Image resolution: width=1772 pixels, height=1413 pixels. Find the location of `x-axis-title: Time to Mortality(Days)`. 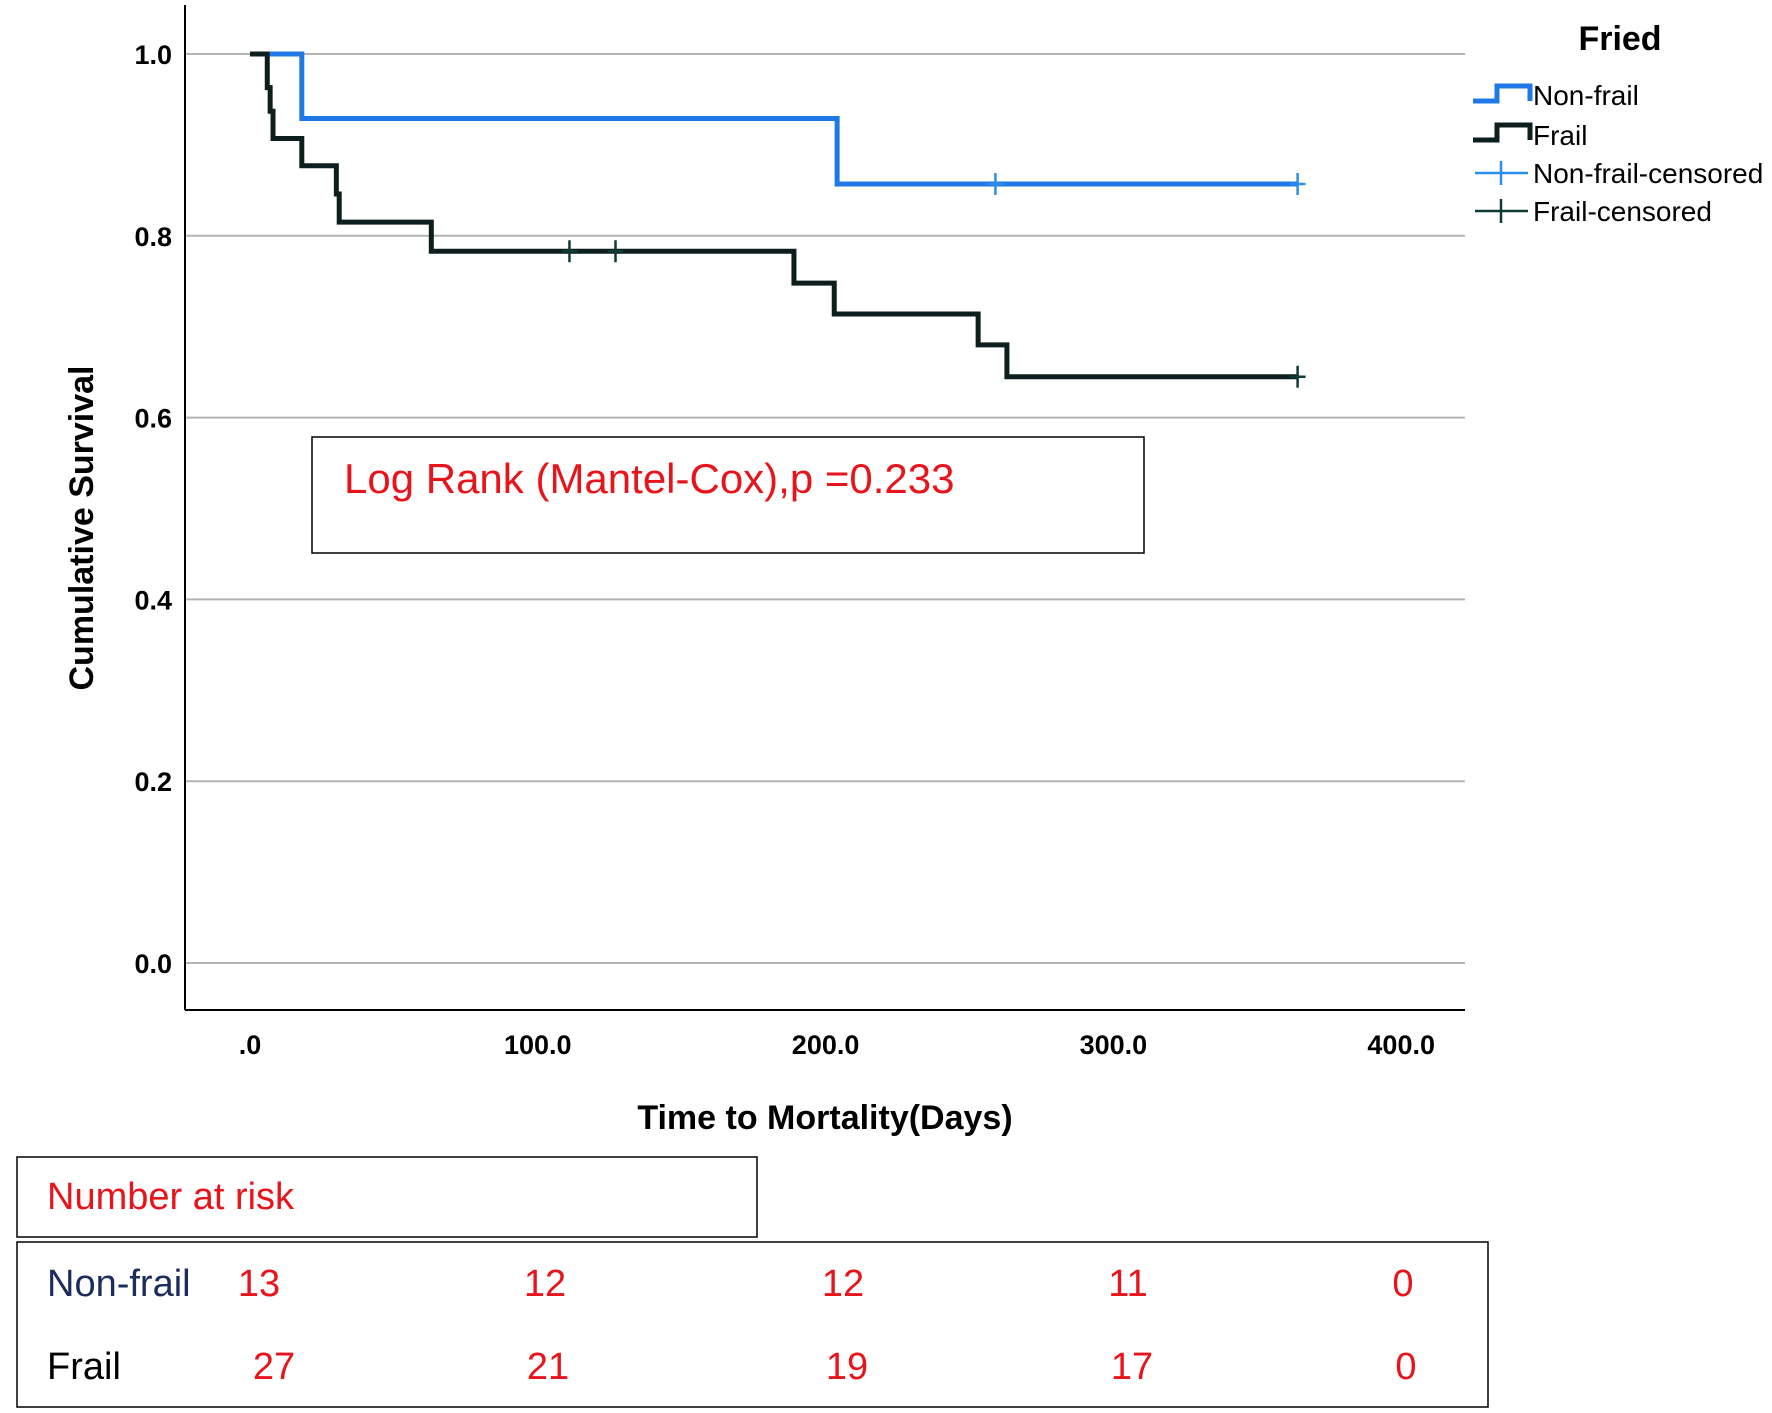

x-axis-title: Time to Mortality(Days) is located at coordinates (824, 1118).